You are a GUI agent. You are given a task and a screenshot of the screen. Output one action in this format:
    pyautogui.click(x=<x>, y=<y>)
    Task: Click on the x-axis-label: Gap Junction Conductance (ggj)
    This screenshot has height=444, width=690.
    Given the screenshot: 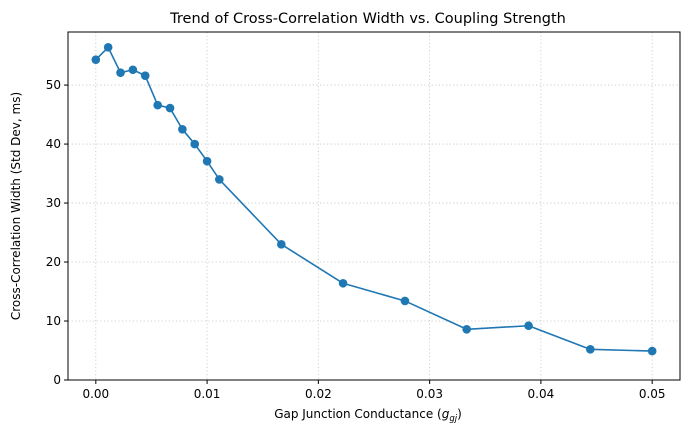 What is the action you would take?
    pyautogui.click(x=368, y=415)
    